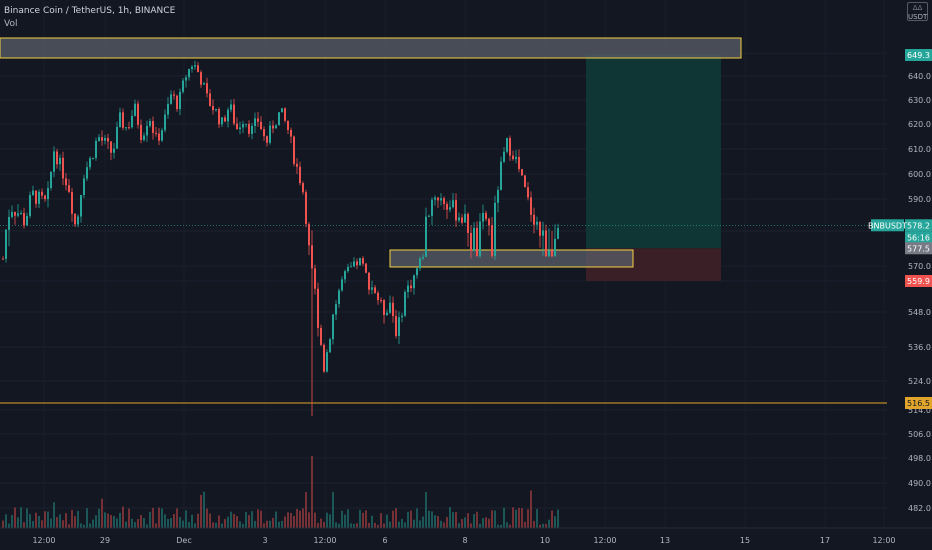 The image size is (932, 550). What do you see at coordinates (918, 17) in the screenshot?
I see `currency-badge-label: USDT` at bounding box center [918, 17].